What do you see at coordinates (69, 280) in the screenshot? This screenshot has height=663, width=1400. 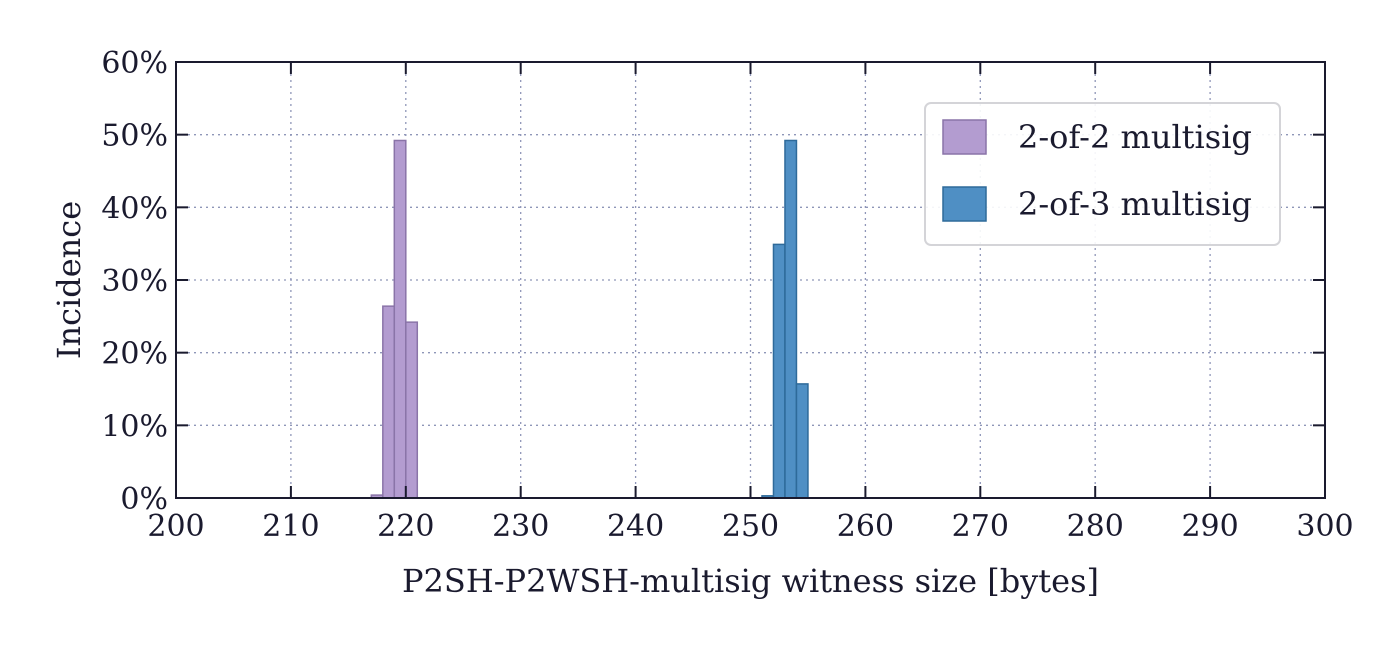 I see `y-axis-title: Incidence` at bounding box center [69, 280].